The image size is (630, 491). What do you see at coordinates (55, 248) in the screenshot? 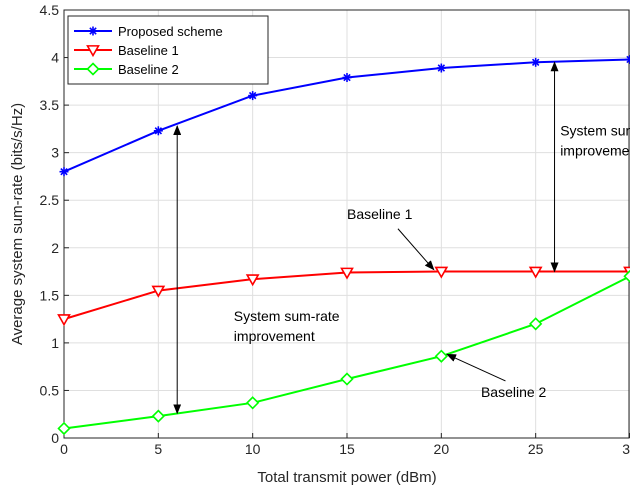
I see `y-tick-label: 2` at bounding box center [55, 248].